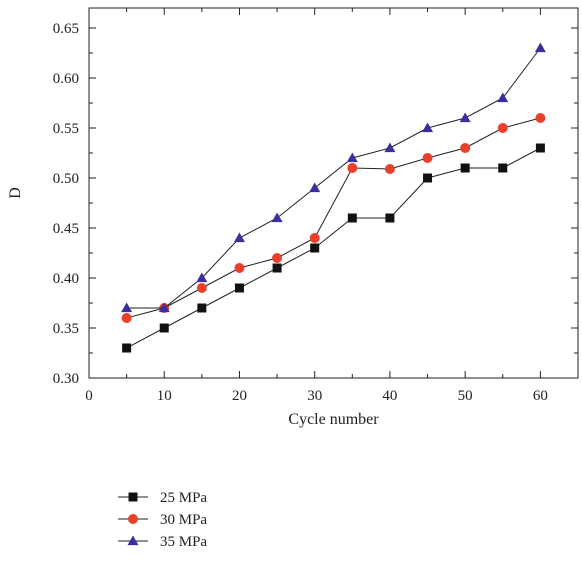 This screenshot has width=582, height=571. I want to click on y-tick-label: 0.60, so click(66, 79).